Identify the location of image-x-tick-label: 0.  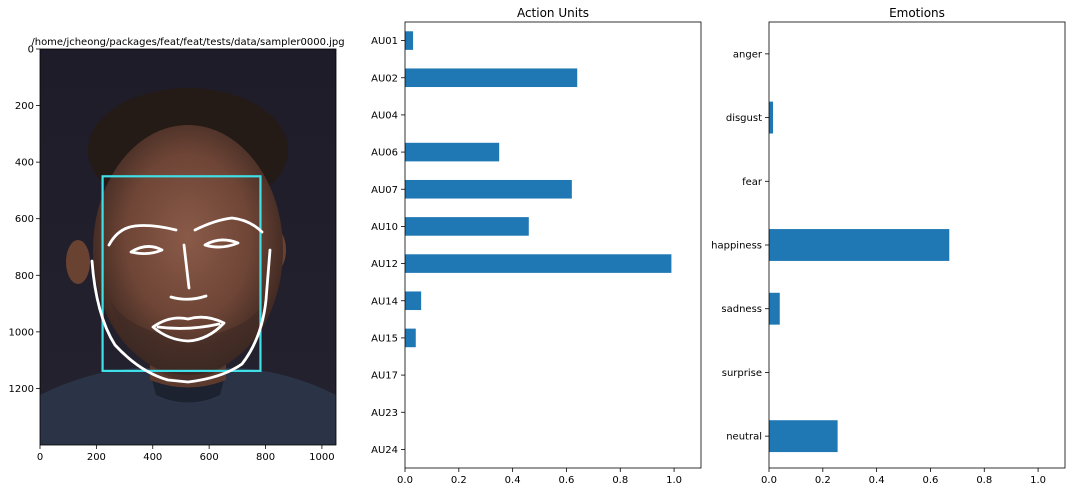
(40, 457).